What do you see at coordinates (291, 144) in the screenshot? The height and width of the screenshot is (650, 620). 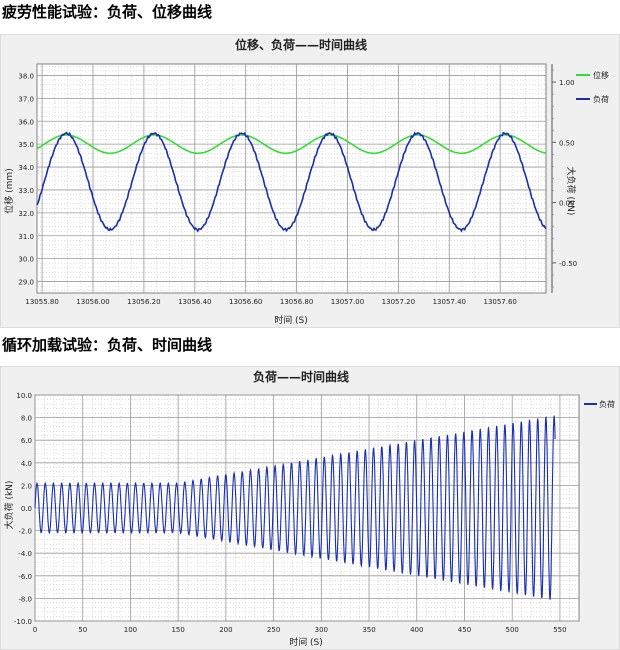 I see `displacement-series-line` at bounding box center [291, 144].